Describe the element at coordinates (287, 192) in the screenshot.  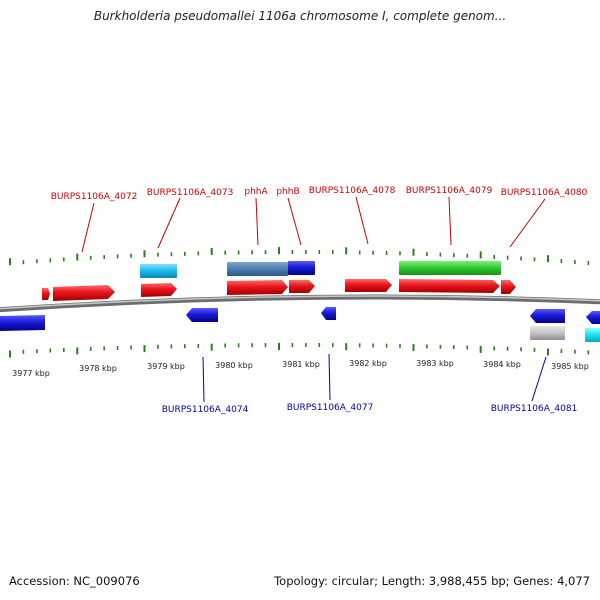
I see `gene-label-phhb: phhB` at that location.